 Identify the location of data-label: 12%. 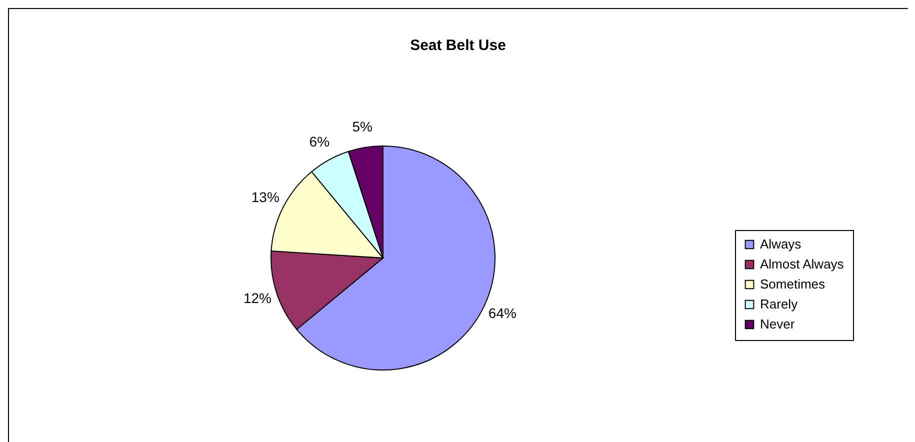
(257, 298).